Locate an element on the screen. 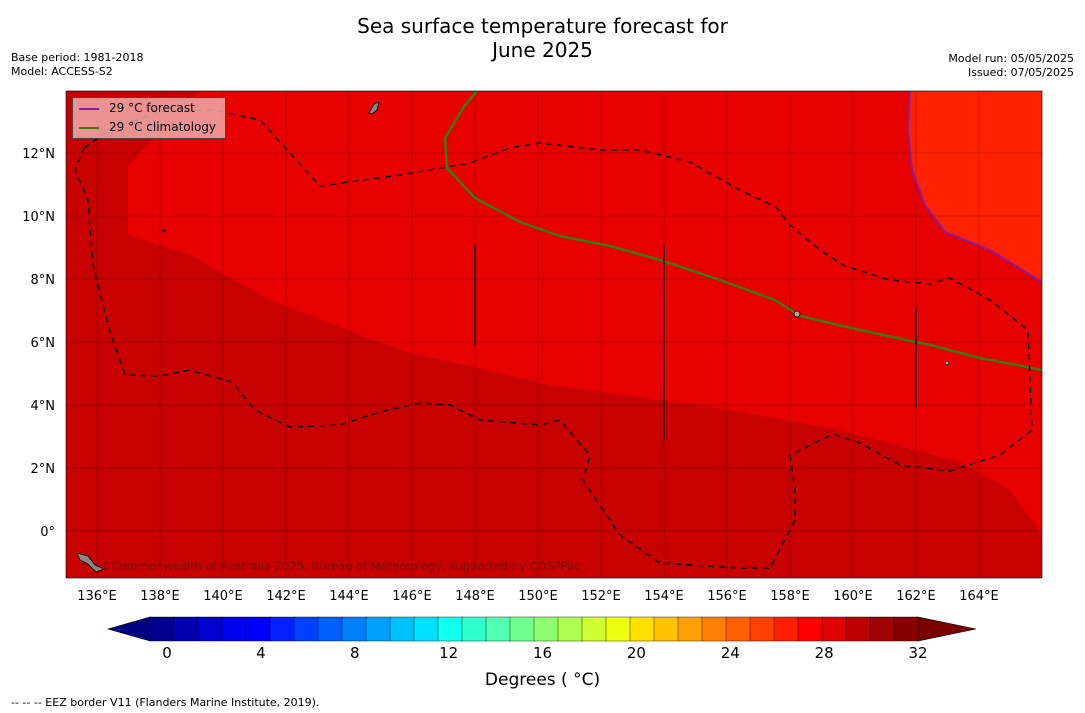  longitude-tick-label: 142°E is located at coordinates (286, 596).